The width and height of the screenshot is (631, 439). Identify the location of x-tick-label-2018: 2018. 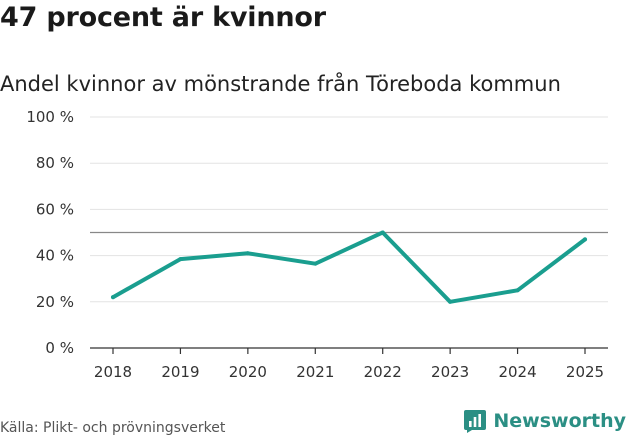
(113, 372).